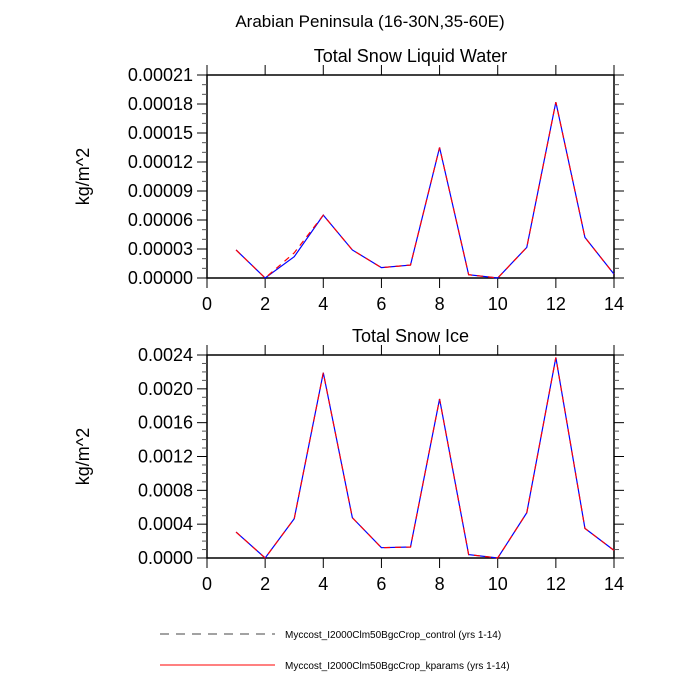  What do you see at coordinates (165, 524) in the screenshot?
I see `y-tick-label: 0.0004` at bounding box center [165, 524].